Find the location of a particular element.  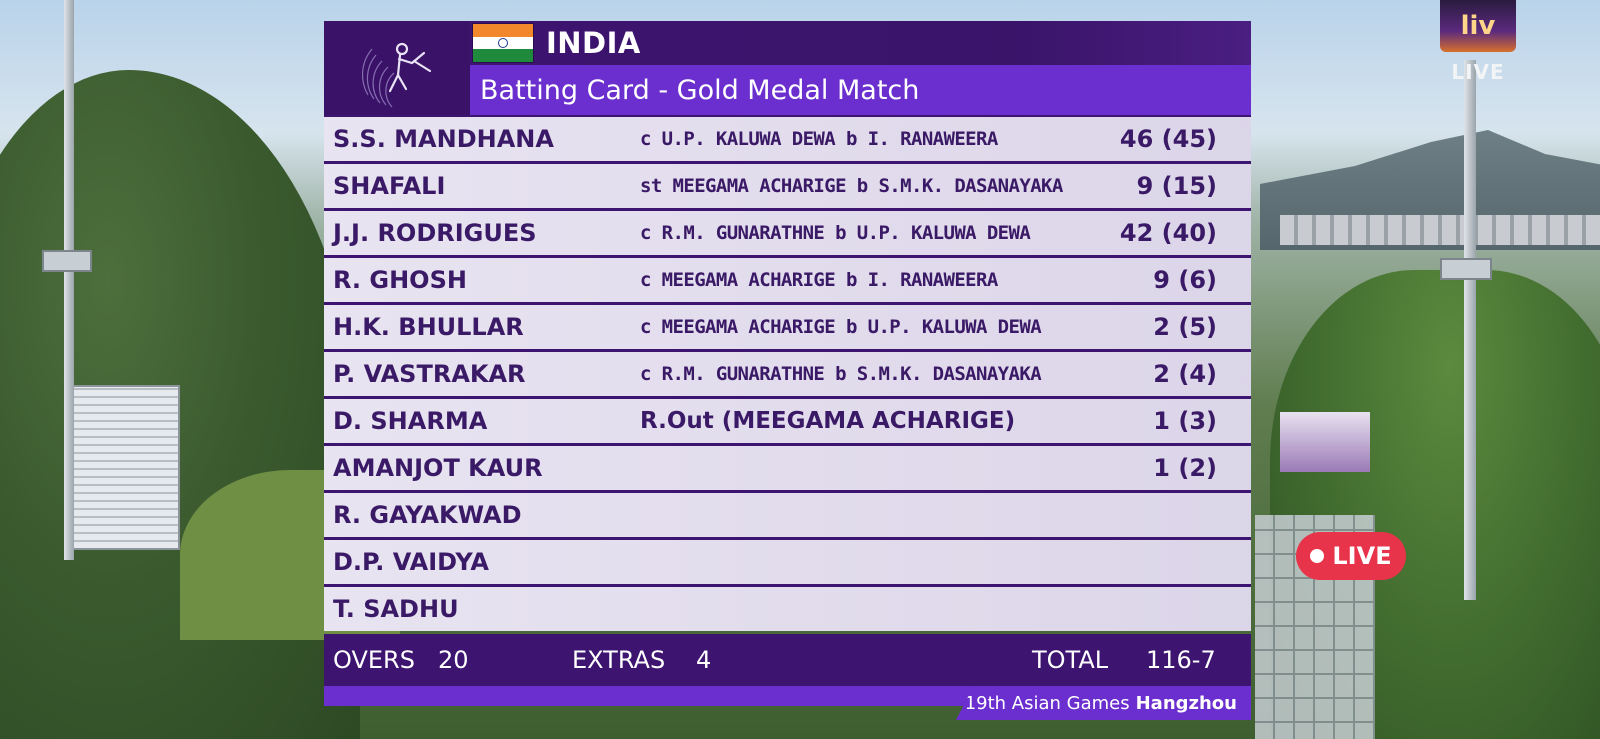

scorecard-header: INDIA Batting Card - Gold Medal Match is located at coordinates (787, 68).